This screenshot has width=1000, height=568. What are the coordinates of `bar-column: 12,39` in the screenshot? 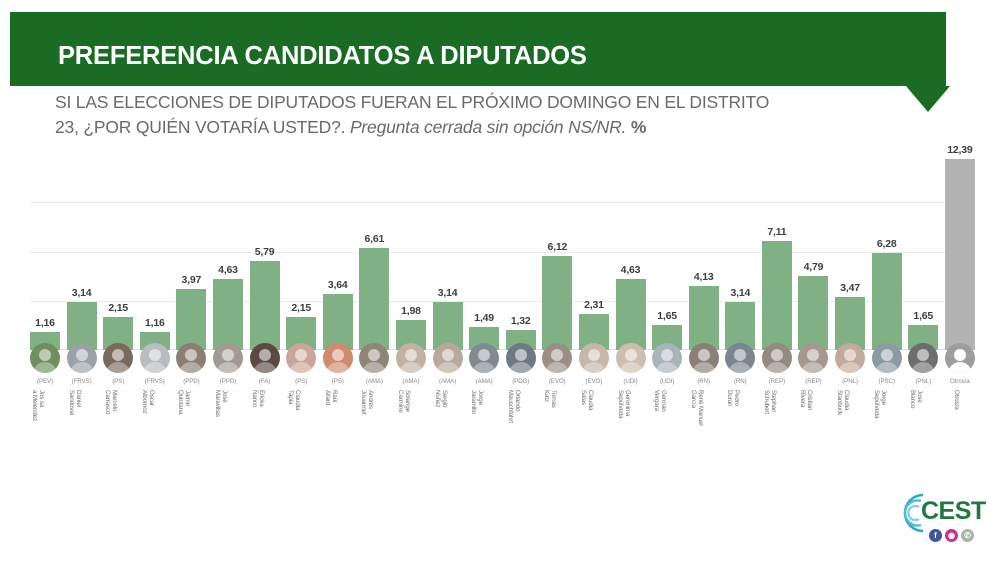 It's located at (959, 247).